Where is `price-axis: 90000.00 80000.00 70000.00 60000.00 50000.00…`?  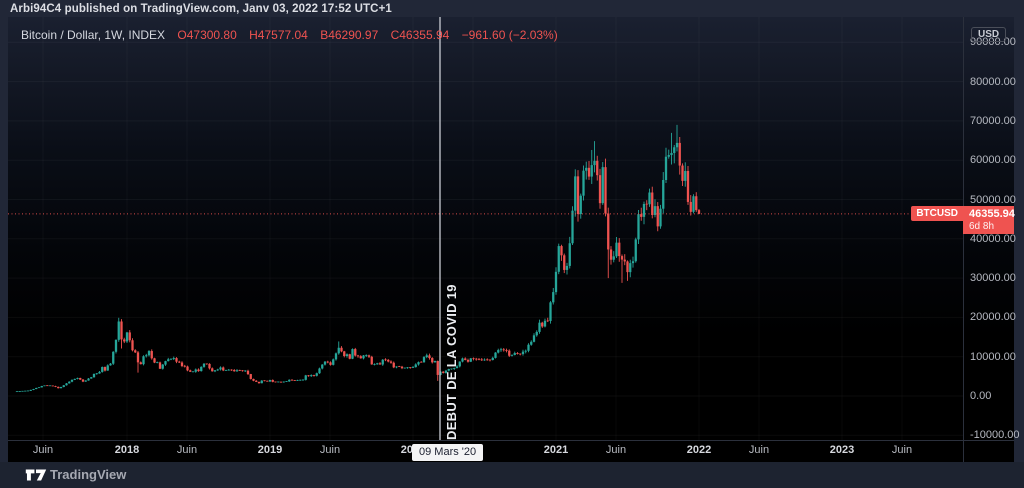
price-axis: 90000.00 80000.00 70000.00 60000.00 50000.00… is located at coordinates (991, 229).